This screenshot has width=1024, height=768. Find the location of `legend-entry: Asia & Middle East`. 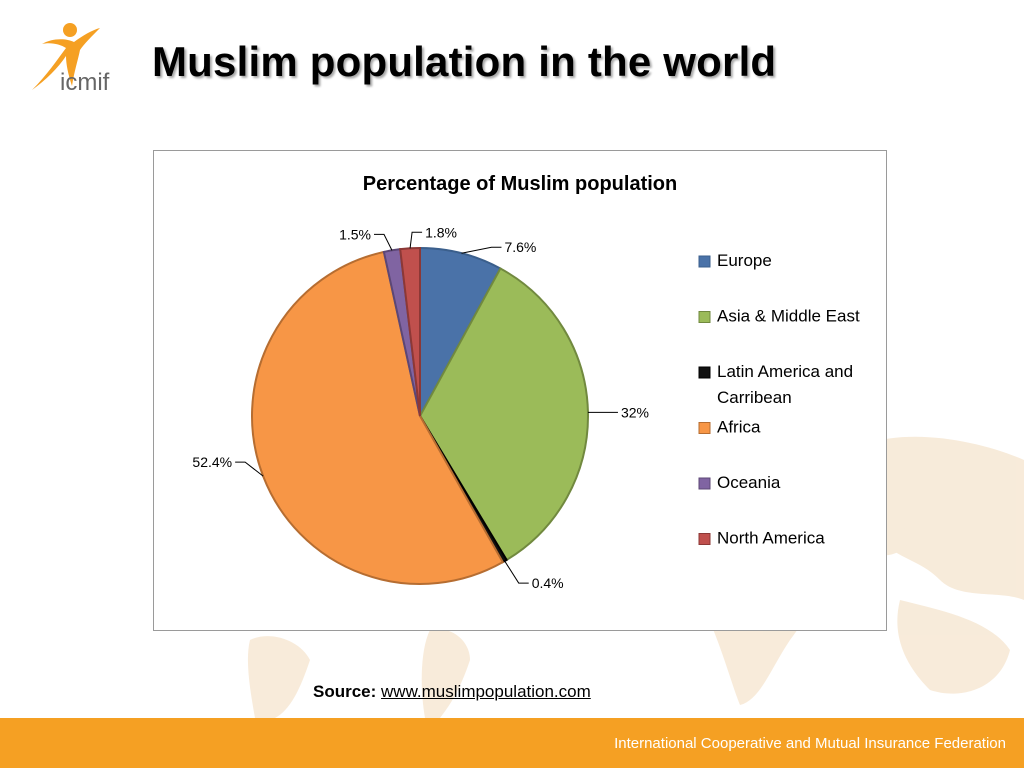

legend-entry: Asia & Middle East is located at coordinates (788, 316).